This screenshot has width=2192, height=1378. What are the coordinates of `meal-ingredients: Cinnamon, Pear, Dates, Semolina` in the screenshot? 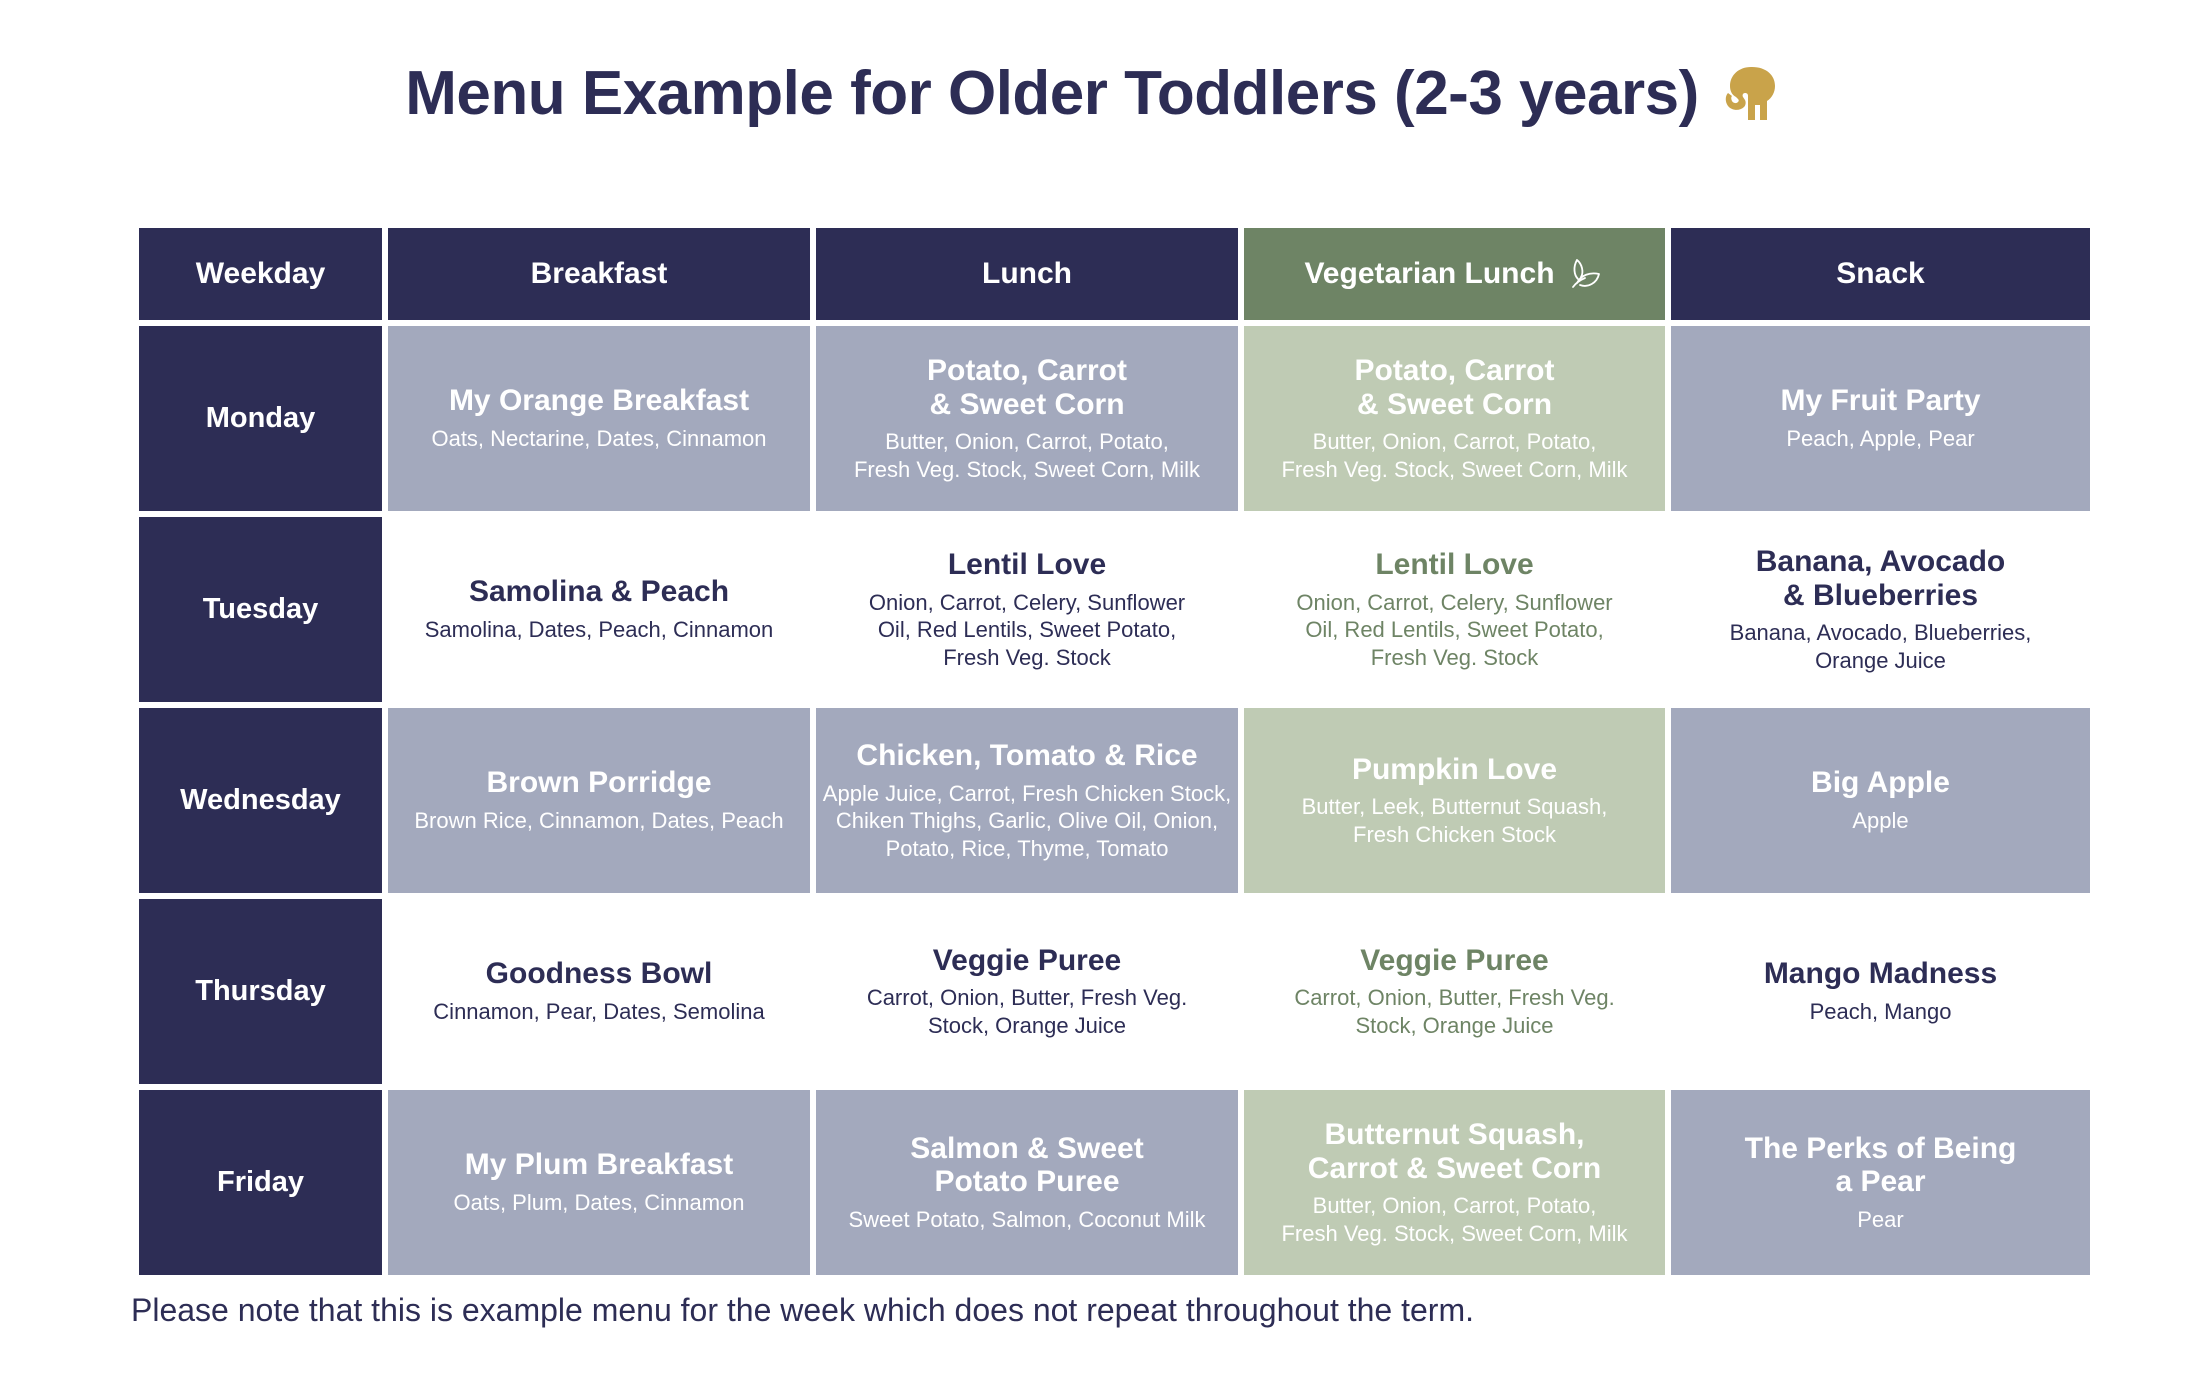 It's located at (599, 1012).